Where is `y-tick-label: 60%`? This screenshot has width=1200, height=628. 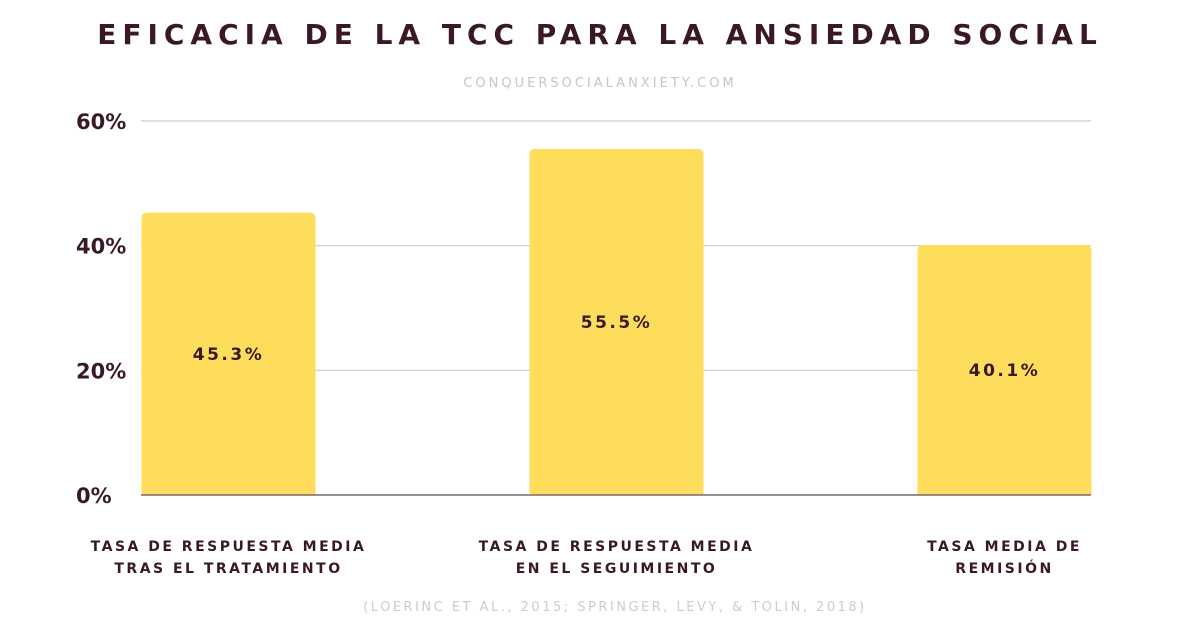
y-tick-label: 60% is located at coordinates (101, 122).